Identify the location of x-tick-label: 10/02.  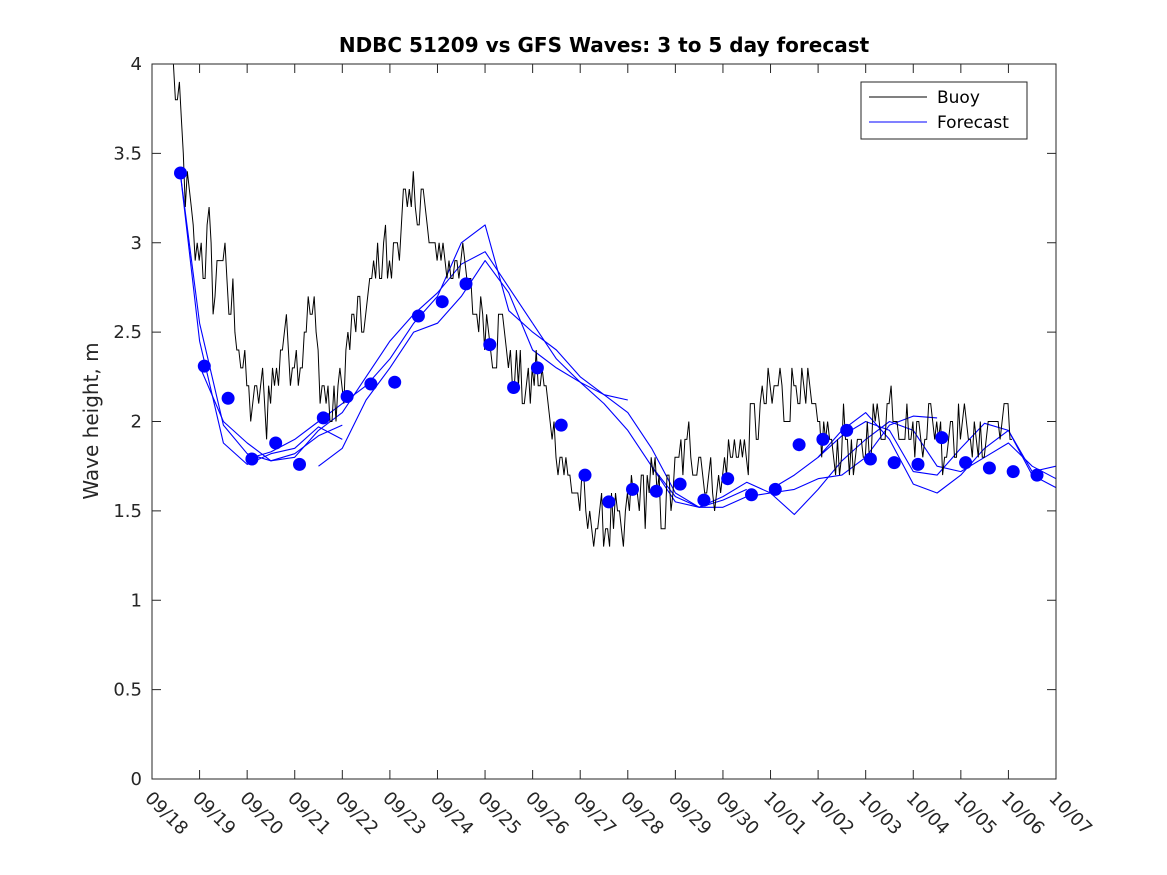
(833, 814).